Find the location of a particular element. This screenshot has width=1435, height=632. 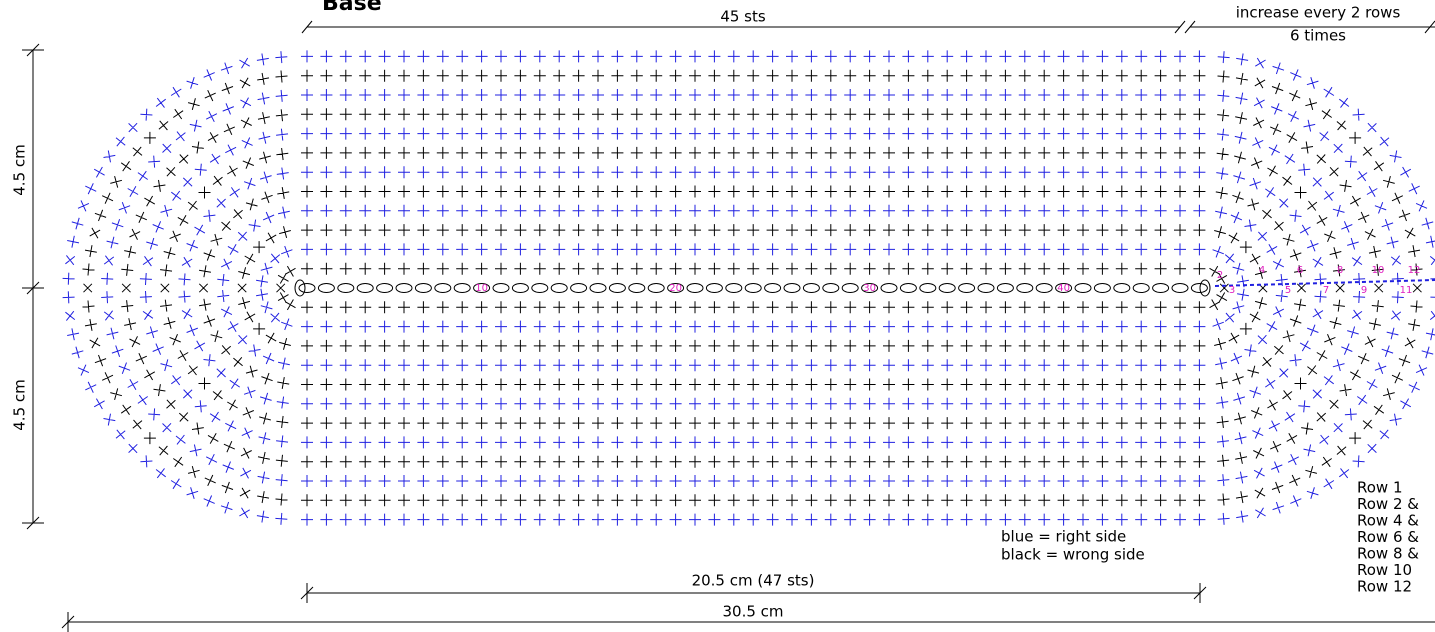

dimension-label: 45 sts is located at coordinates (743, 17).